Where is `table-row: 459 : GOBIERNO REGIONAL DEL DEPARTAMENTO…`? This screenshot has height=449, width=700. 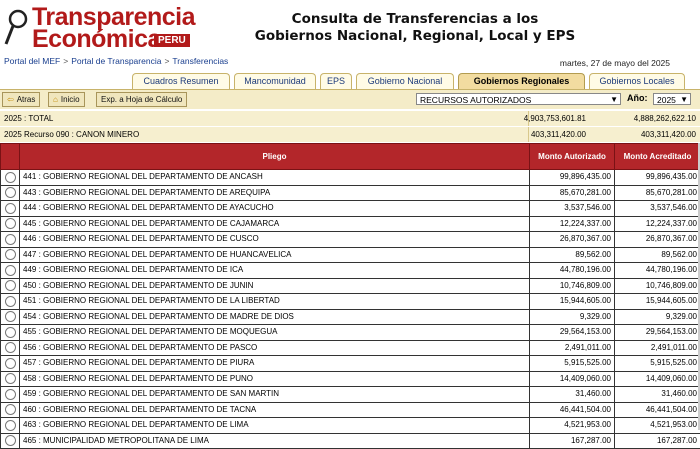 table-row: 459 : GOBIERNO REGIONAL DEL DEPARTAMENTO… is located at coordinates (350, 395).